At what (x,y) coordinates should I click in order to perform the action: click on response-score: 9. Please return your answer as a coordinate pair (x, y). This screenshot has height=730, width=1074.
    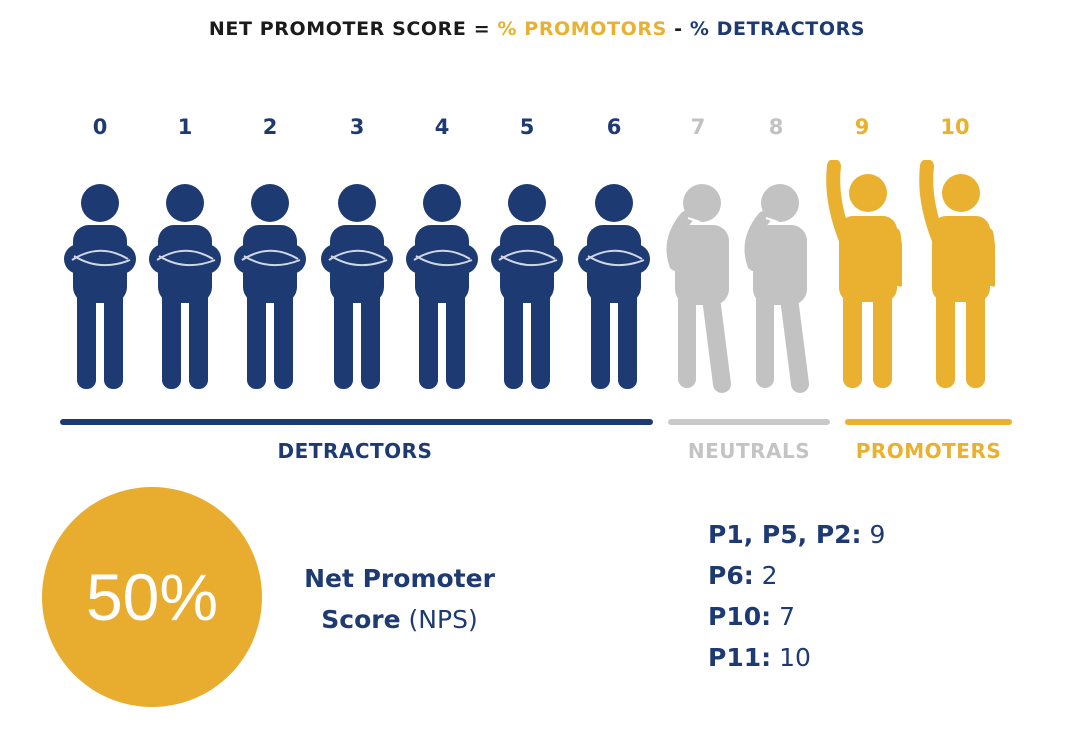
    Looking at the image, I should click on (877, 534).